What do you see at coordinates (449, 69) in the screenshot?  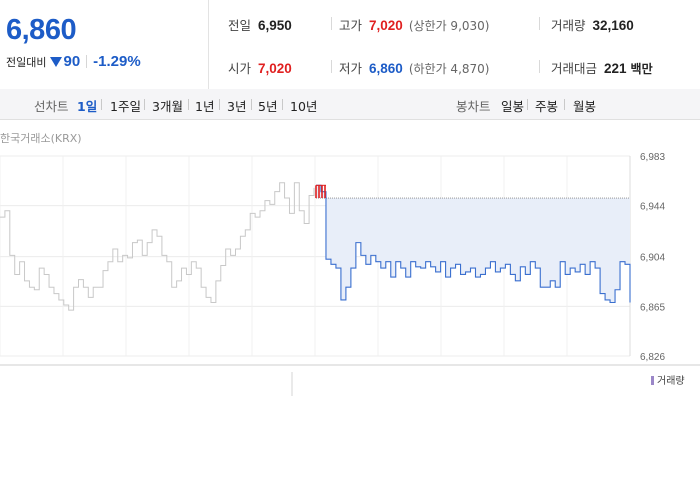 I see `lower-limit: (하한가 4,870)` at bounding box center [449, 69].